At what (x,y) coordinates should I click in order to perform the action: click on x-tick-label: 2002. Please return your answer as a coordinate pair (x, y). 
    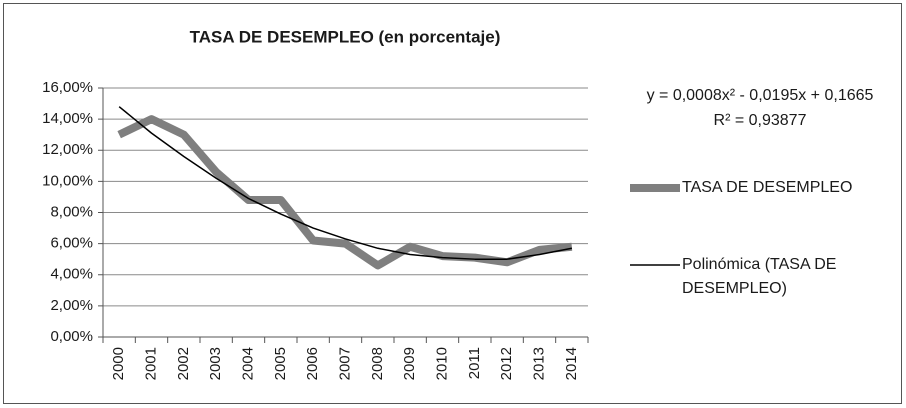
    Looking at the image, I should click on (183, 363).